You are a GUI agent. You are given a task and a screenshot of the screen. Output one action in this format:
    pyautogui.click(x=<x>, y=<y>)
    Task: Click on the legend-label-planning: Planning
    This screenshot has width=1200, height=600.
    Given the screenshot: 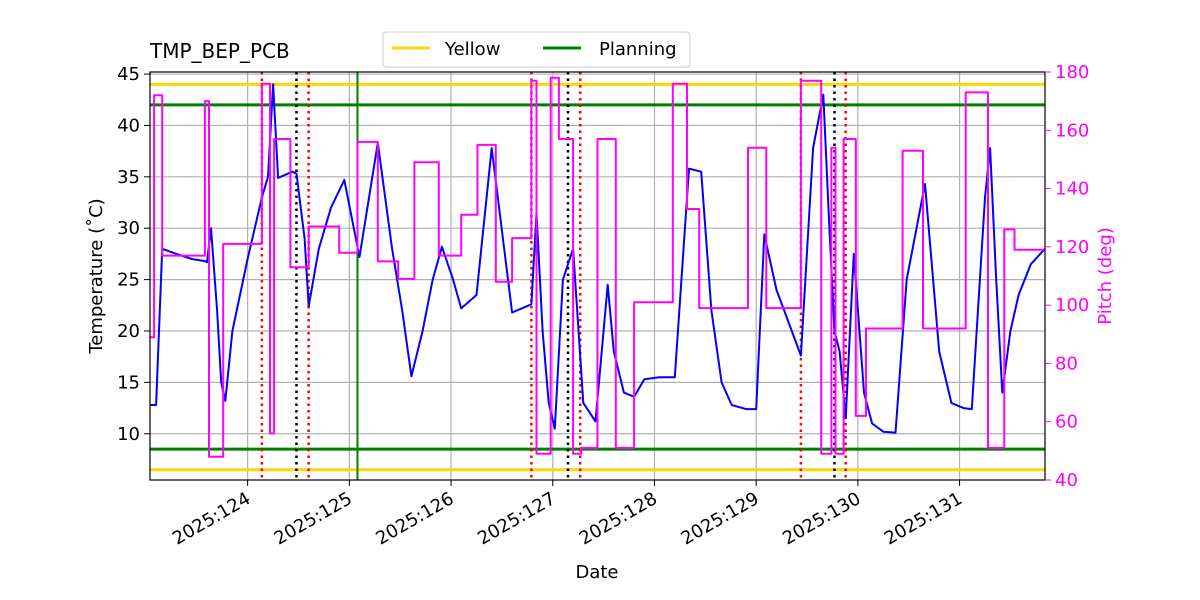 What is the action you would take?
    pyautogui.click(x=638, y=49)
    